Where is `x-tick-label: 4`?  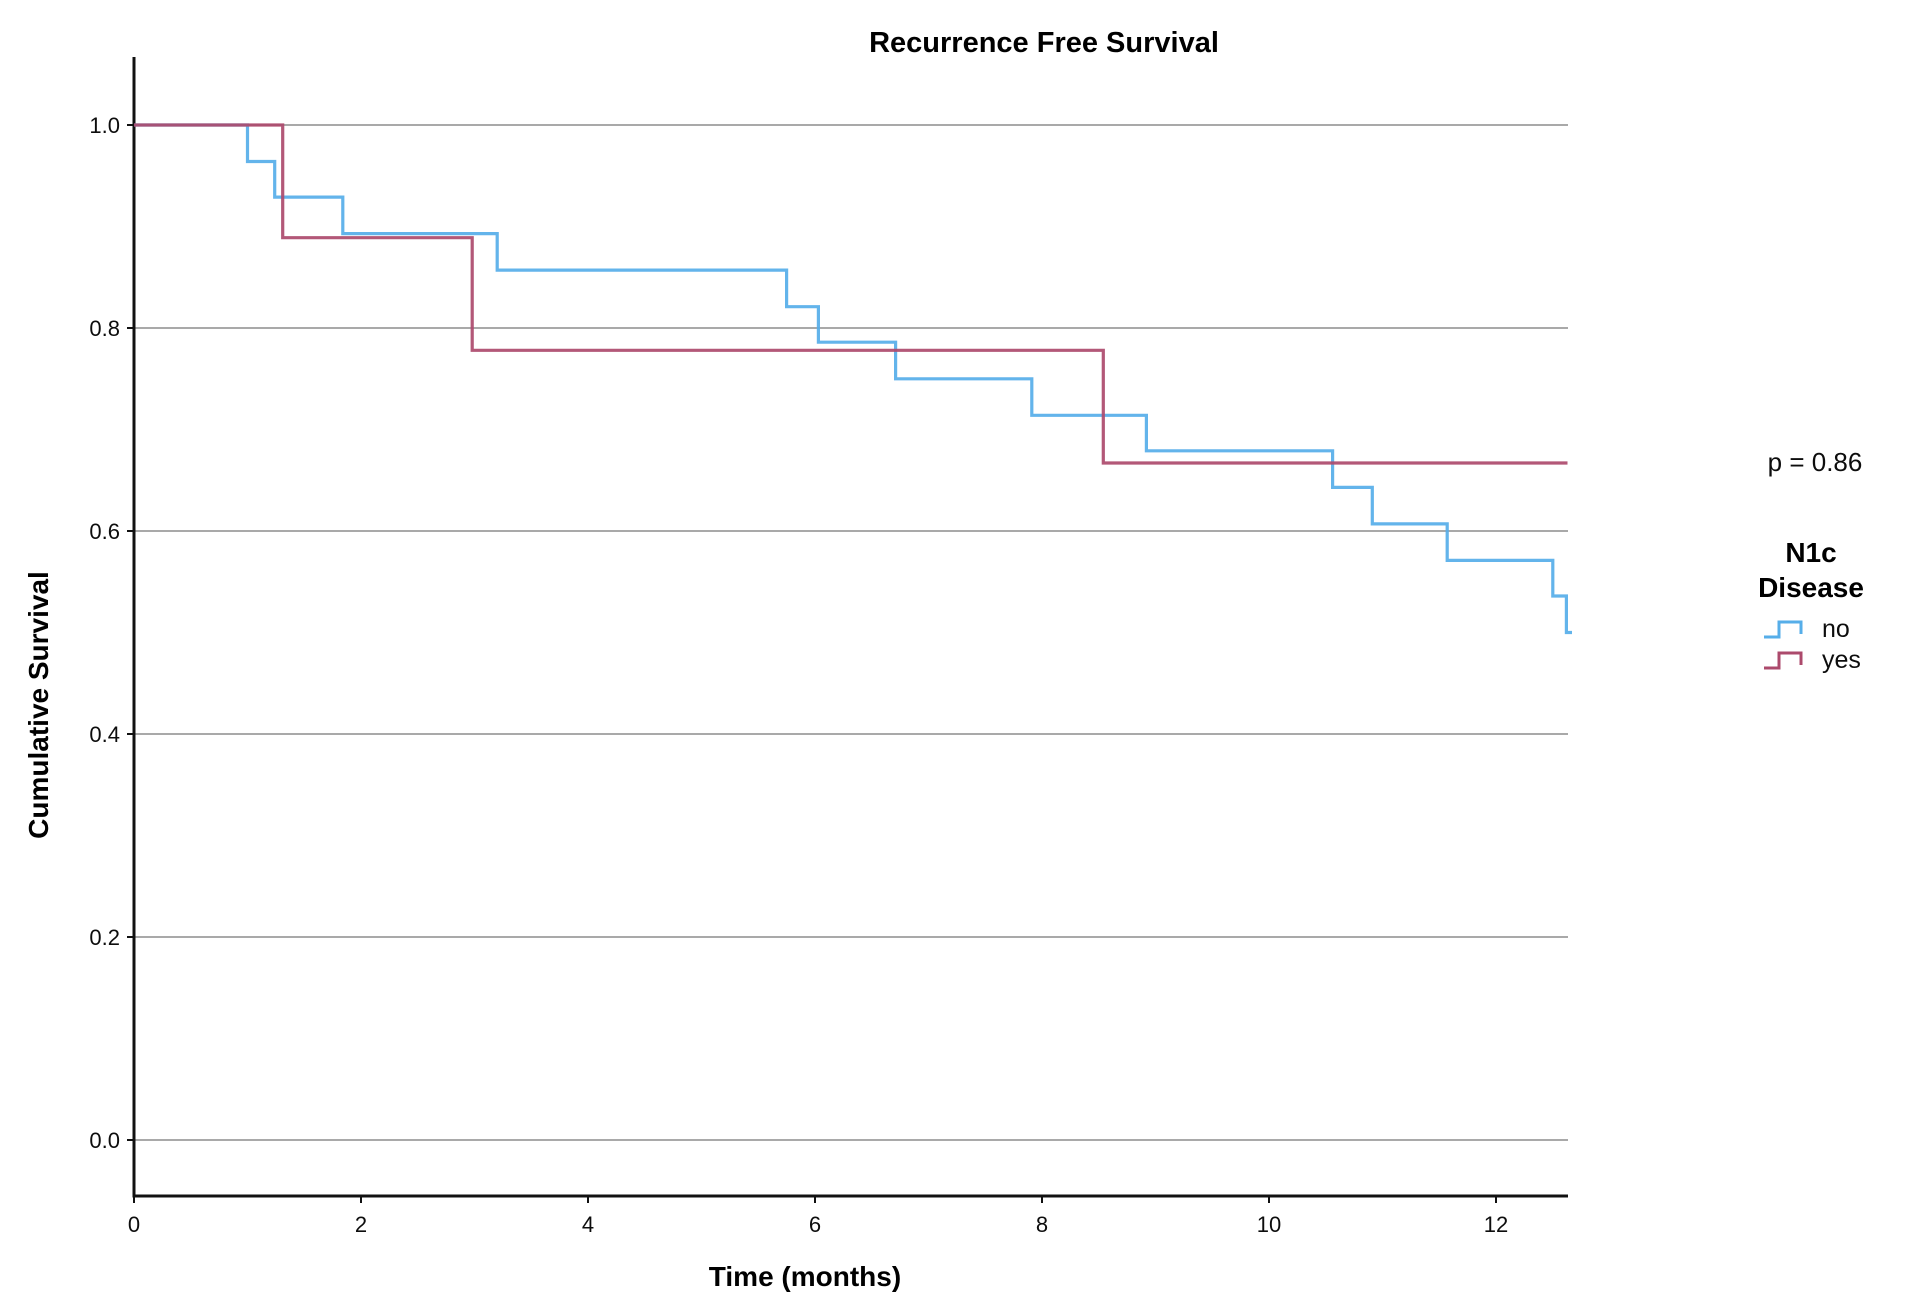 x-tick-label: 4 is located at coordinates (588, 1224).